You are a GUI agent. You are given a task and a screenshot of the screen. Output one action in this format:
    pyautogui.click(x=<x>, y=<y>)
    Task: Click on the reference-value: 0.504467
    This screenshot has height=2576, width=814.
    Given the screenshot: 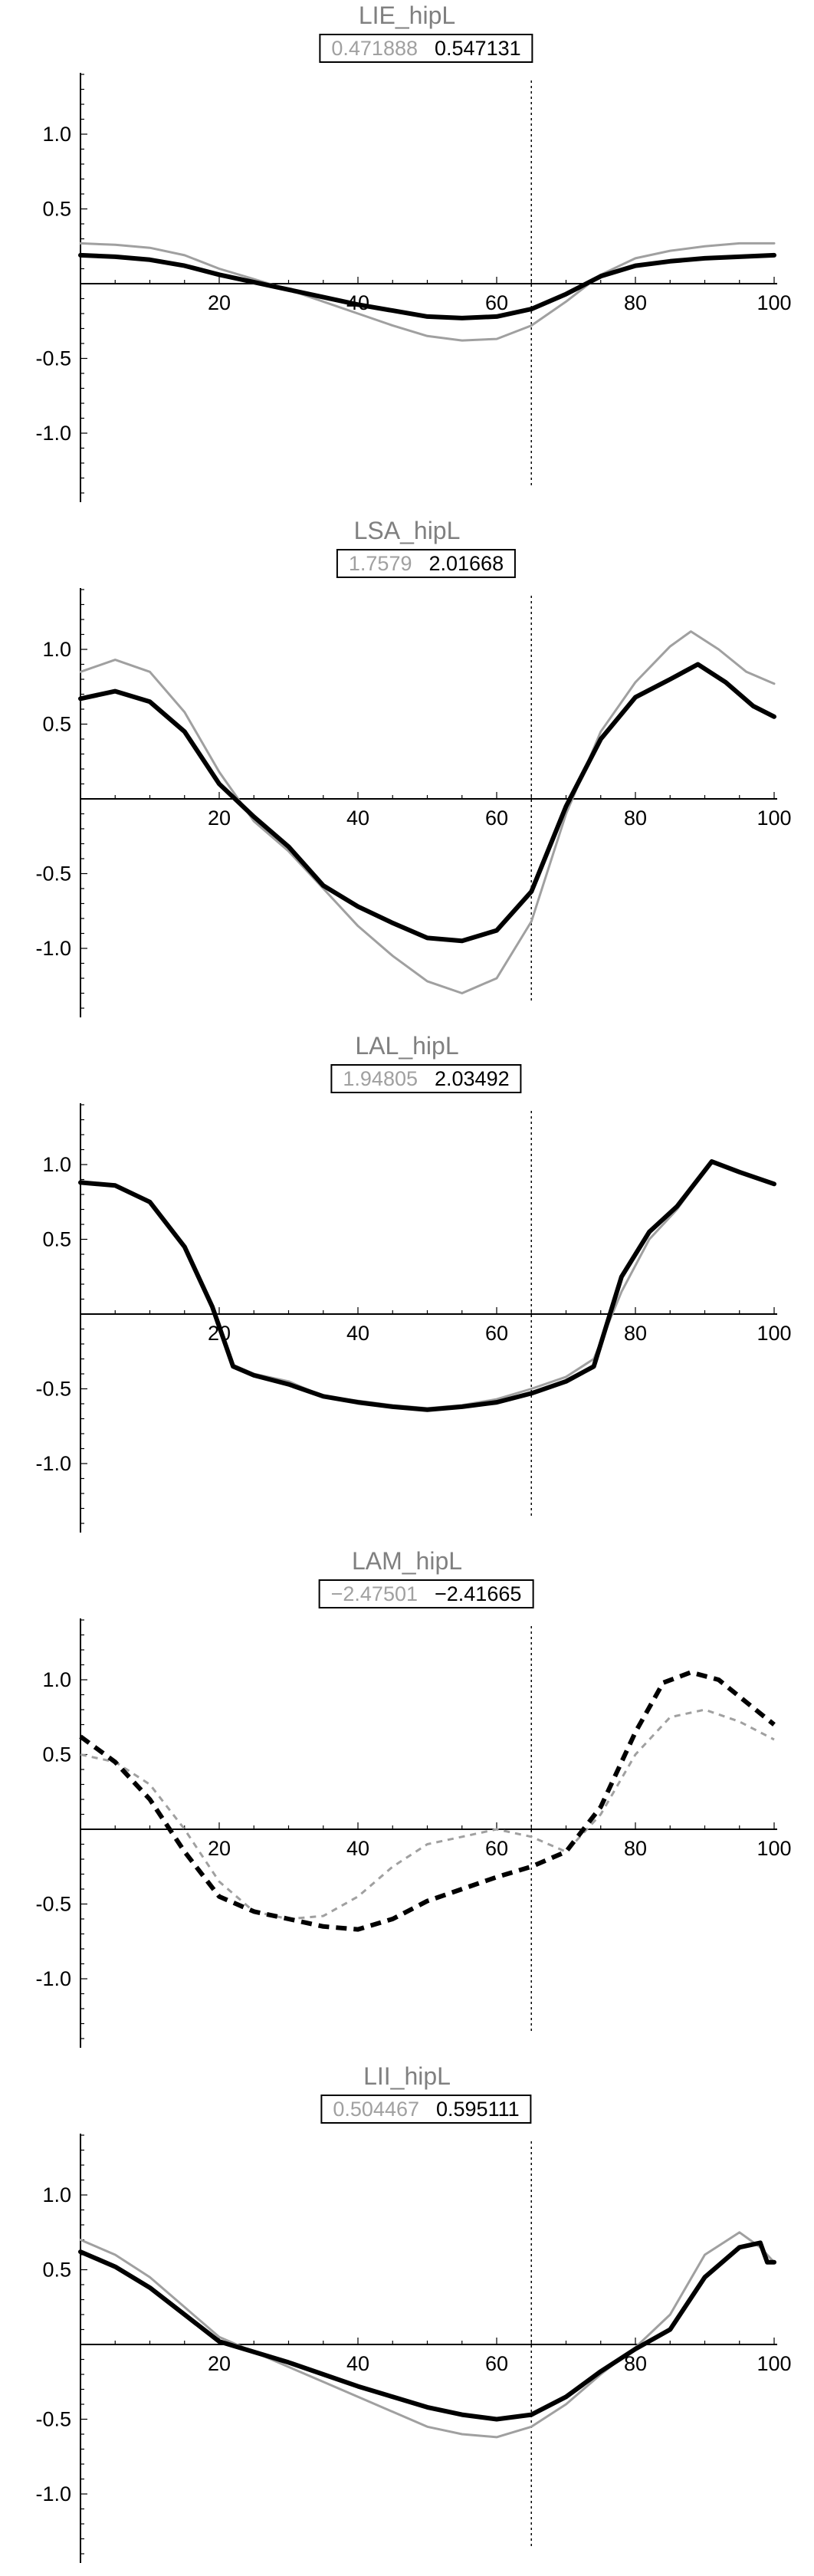 What is the action you would take?
    pyautogui.click(x=377, y=2109)
    